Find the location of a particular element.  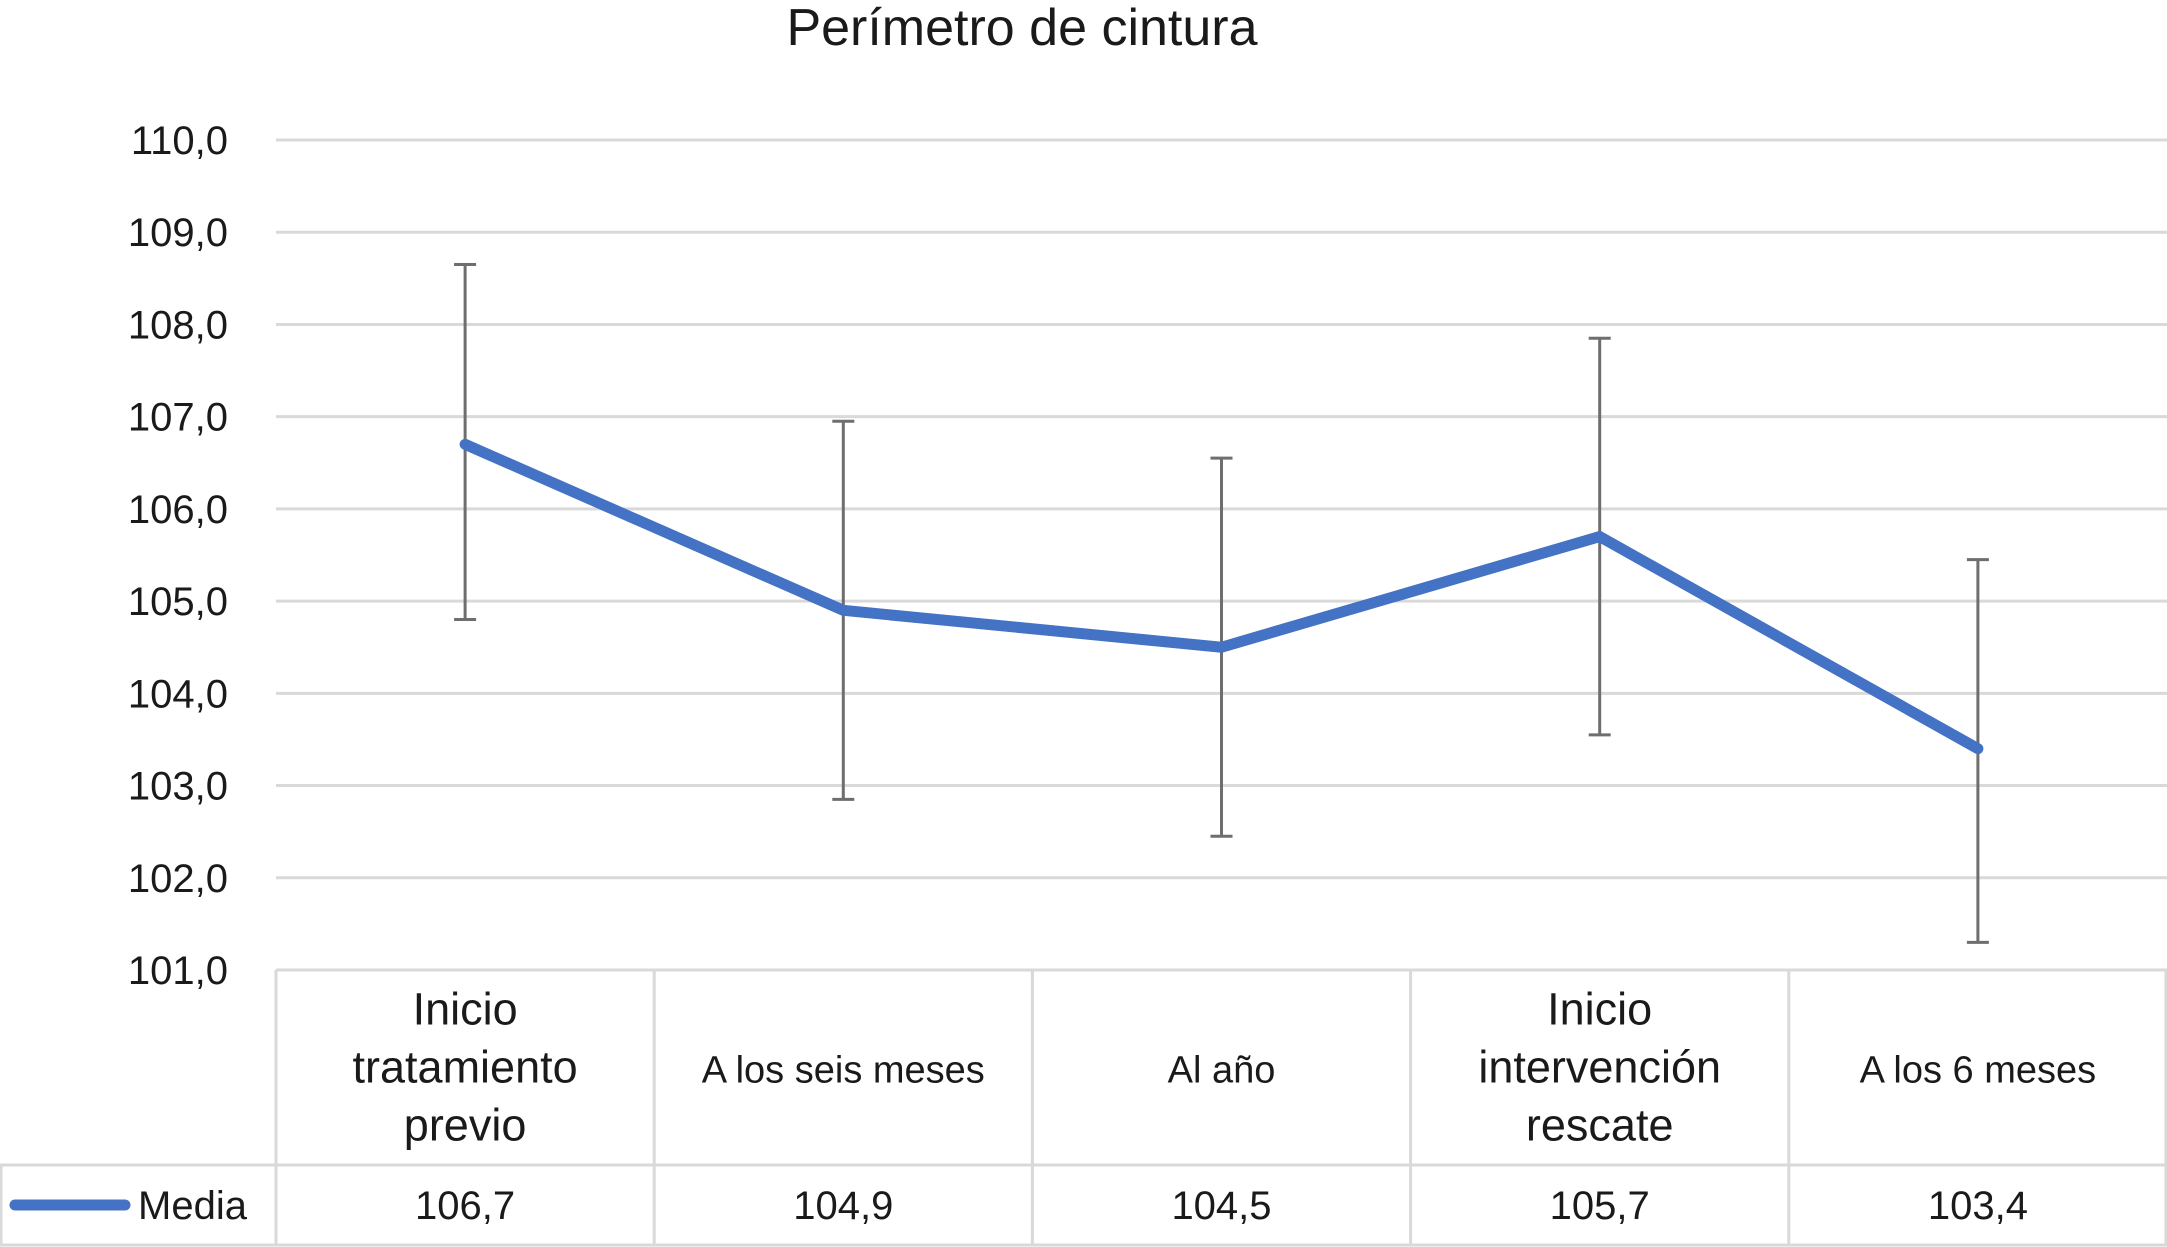

category-label: tratamiento is located at coordinates (465, 1067).